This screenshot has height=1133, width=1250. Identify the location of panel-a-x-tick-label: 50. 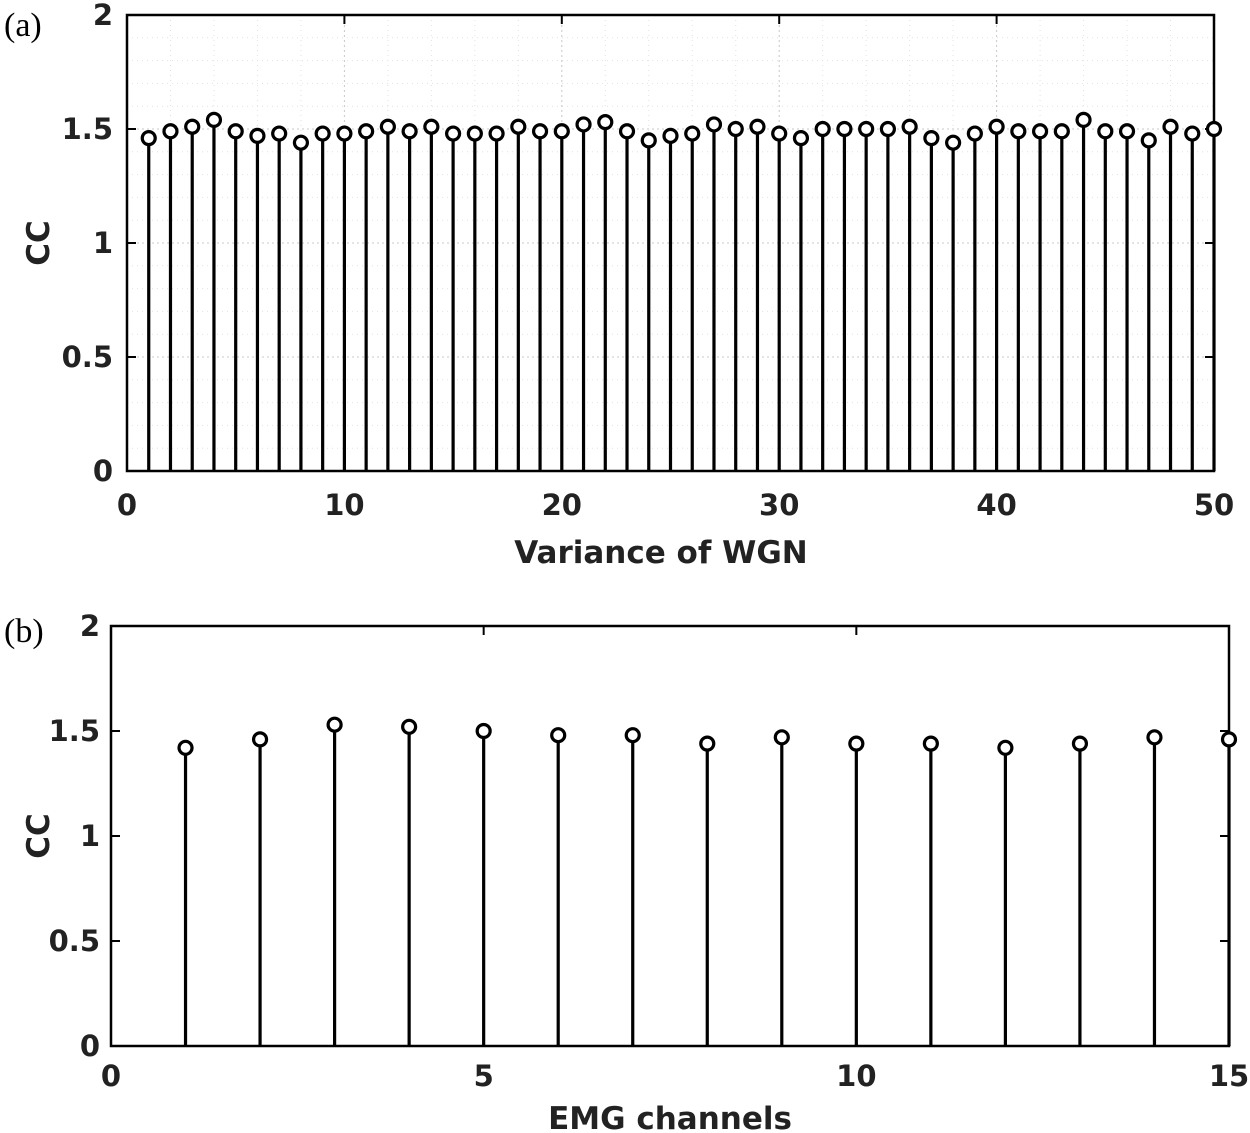
(1214, 505).